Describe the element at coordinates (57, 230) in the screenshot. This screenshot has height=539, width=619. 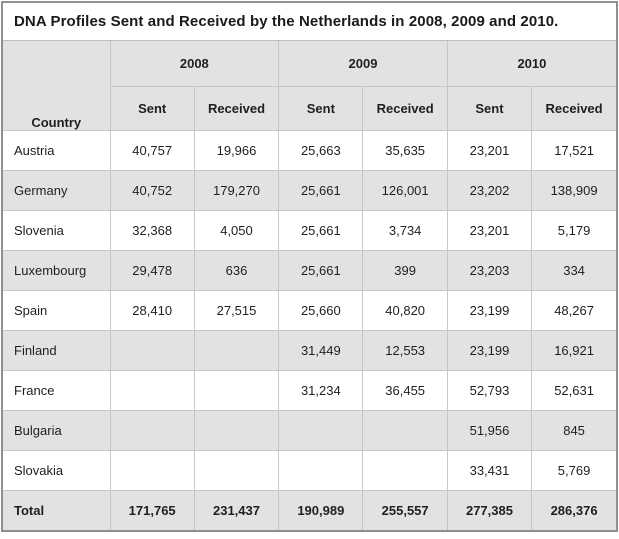
I see `country-cell: Slovenia` at that location.